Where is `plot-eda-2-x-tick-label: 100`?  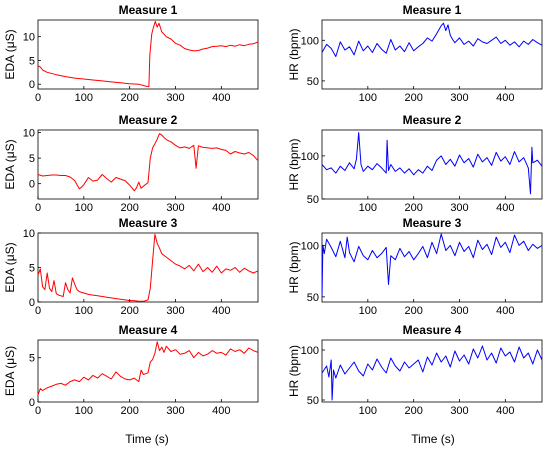
plot-eda-2-x-tick-label: 100 is located at coordinates (84, 208).